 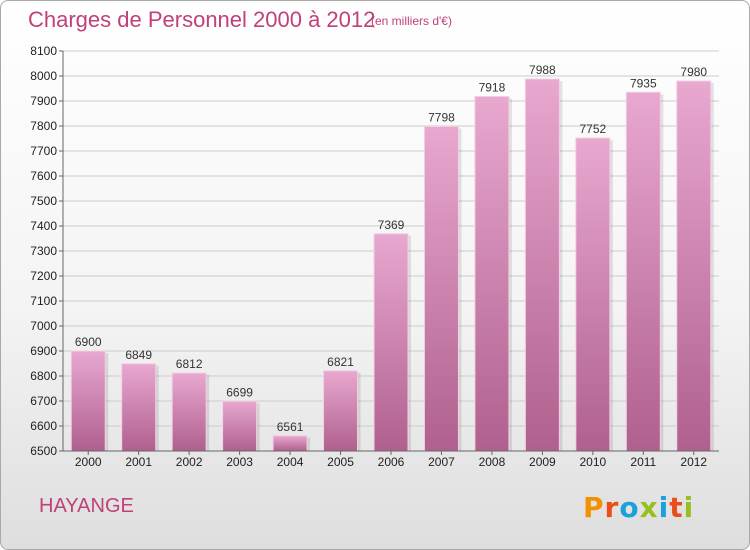 I want to click on y-tick-label: 7100, so click(x=43, y=301).